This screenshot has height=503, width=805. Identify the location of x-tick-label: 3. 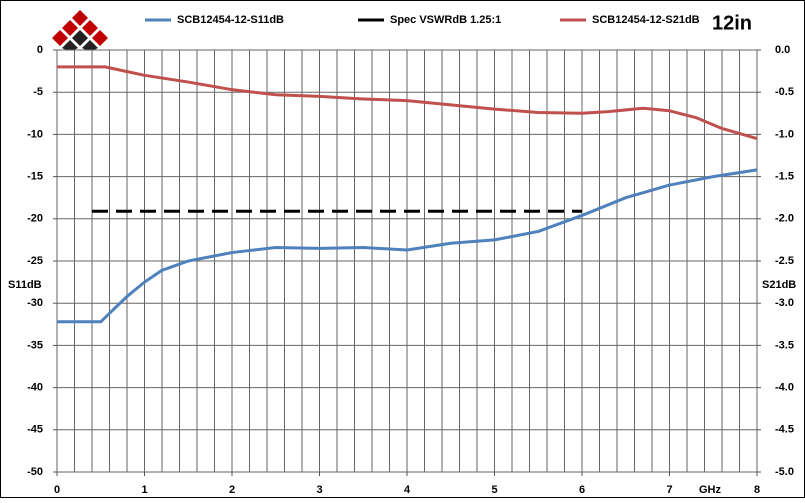
(319, 490).